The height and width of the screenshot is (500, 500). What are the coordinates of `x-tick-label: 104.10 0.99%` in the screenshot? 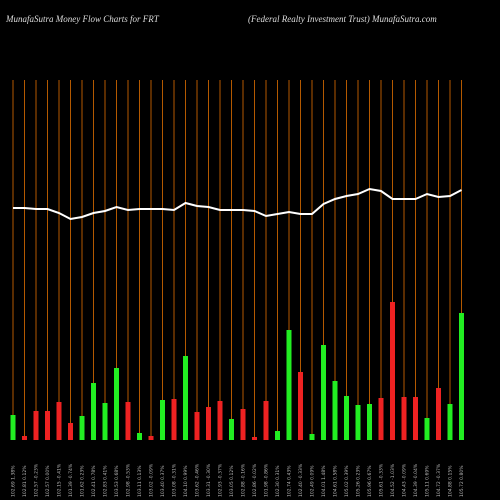 It's located at (186, 481).